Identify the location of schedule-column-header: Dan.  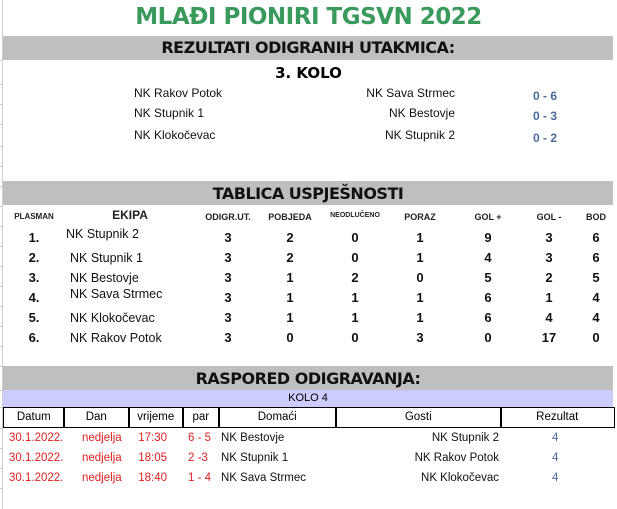
(96, 417).